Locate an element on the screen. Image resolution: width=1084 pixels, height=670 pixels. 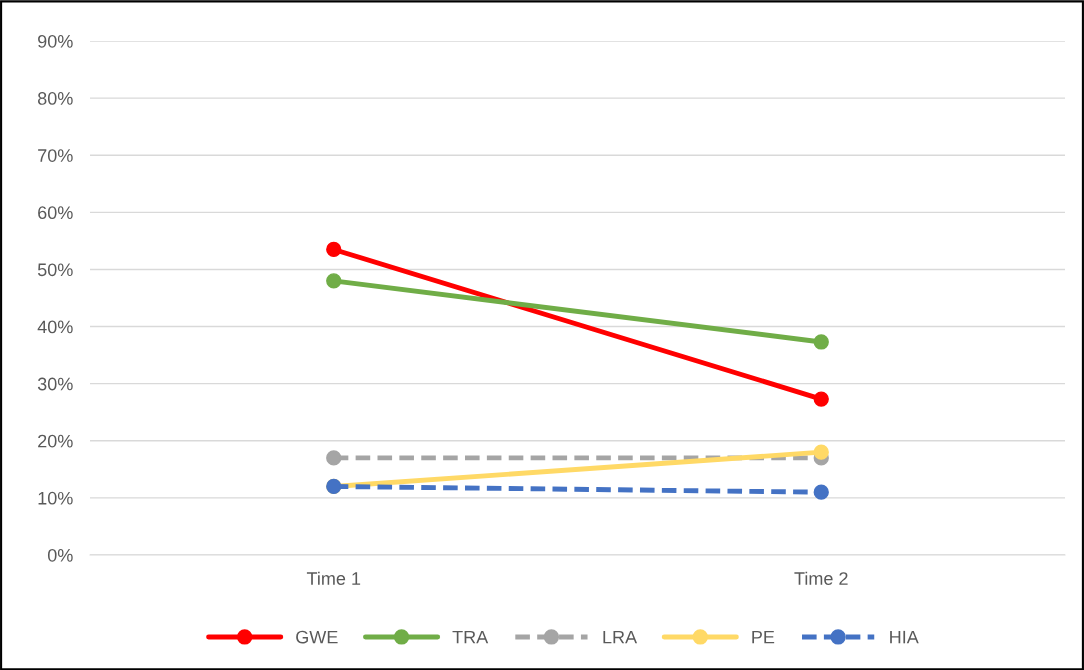
y-tick-label: 60% is located at coordinates (55, 213).